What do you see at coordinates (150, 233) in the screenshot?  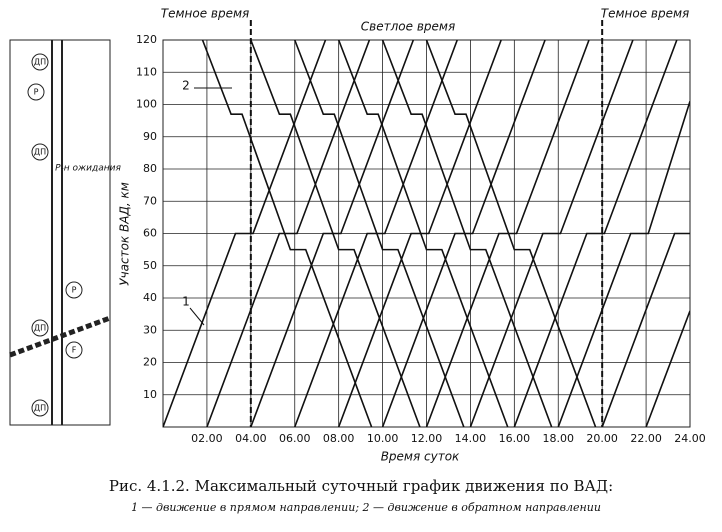 I see `y-tick-label: 60` at bounding box center [150, 233].